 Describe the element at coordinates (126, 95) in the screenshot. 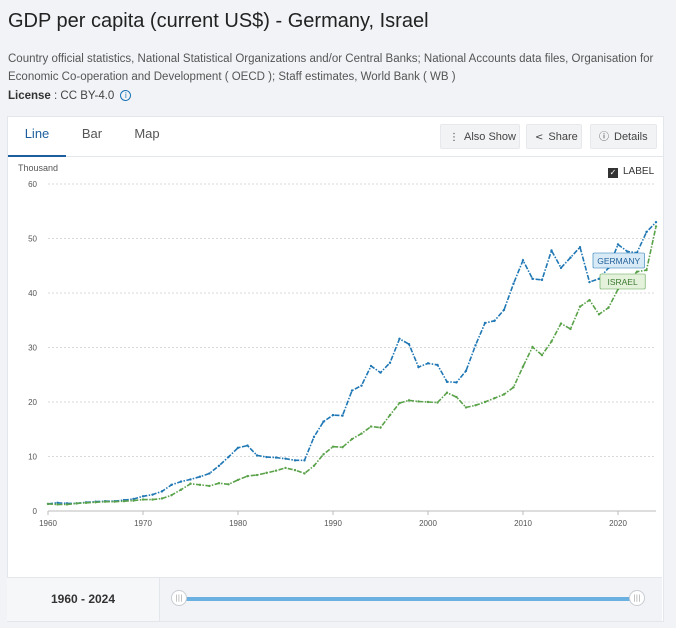

I see `info-icon: i` at that location.